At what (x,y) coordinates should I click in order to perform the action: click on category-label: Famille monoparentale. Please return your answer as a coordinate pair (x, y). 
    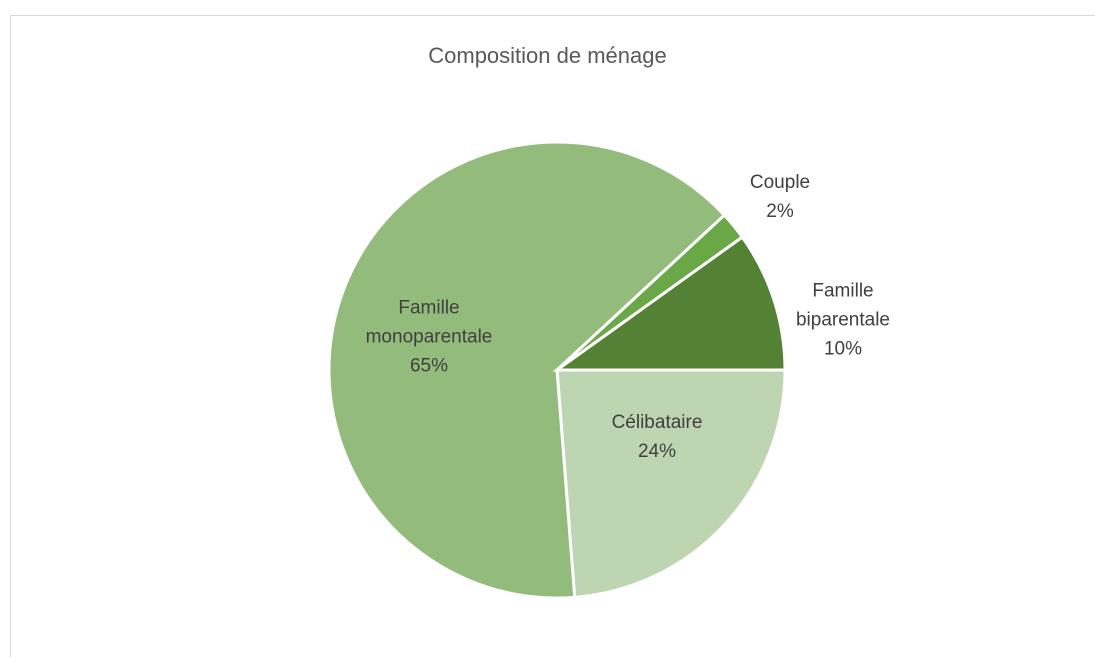
    Looking at the image, I should click on (429, 322).